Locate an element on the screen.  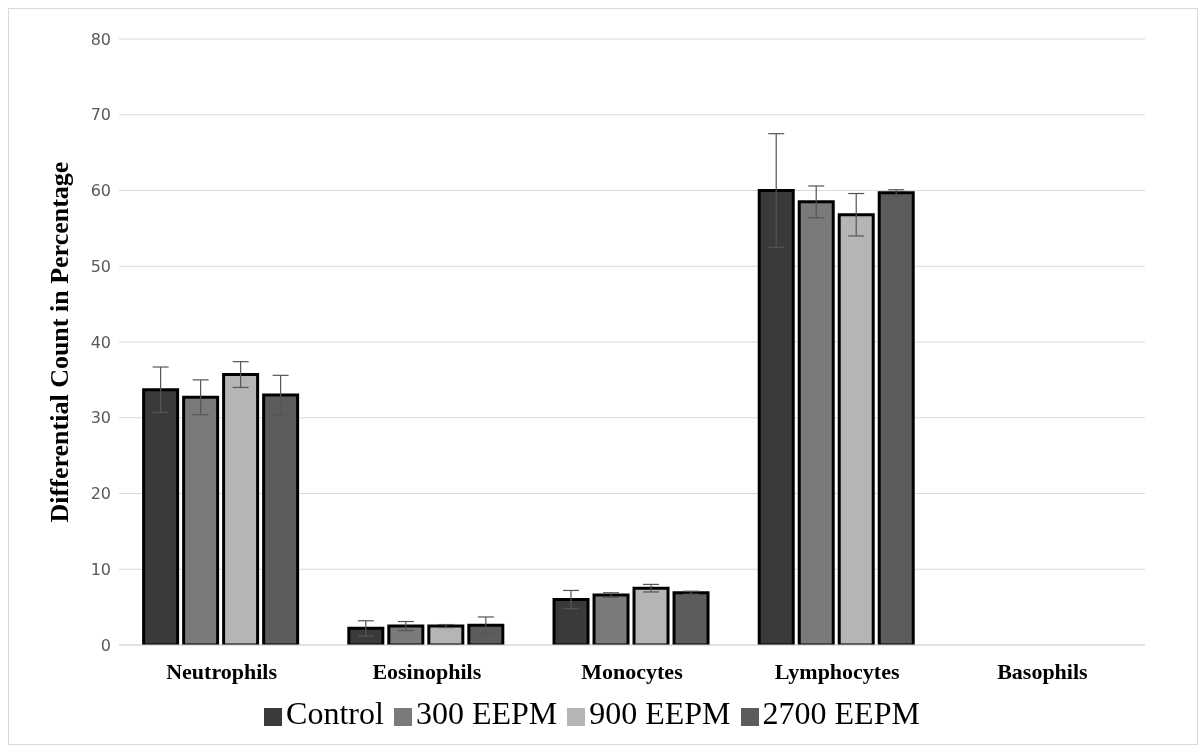
y-tick-label: 70 is located at coordinates (100, 115).